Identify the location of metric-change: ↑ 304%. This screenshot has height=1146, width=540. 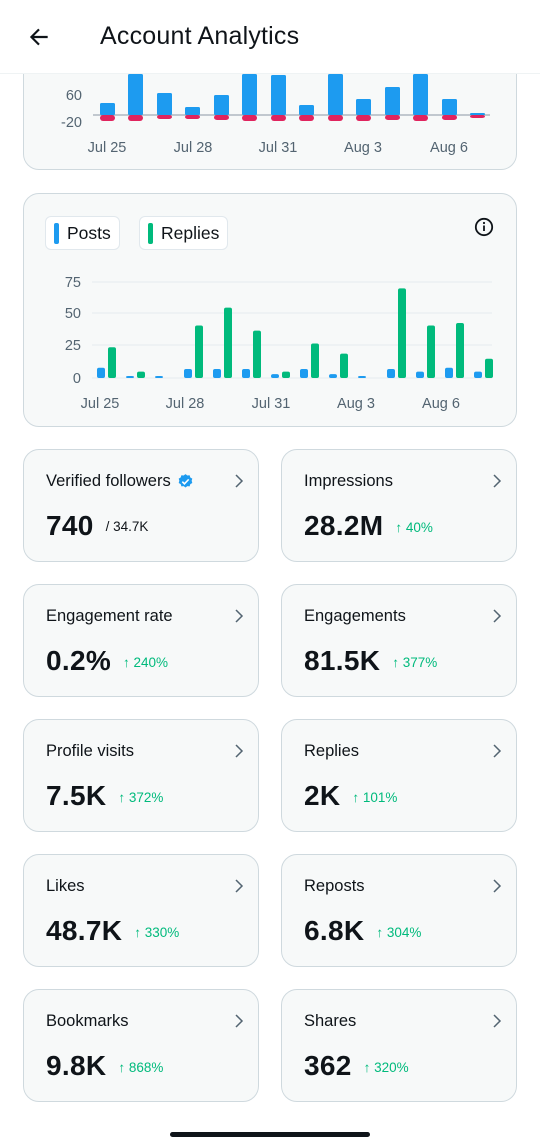
(399, 932).